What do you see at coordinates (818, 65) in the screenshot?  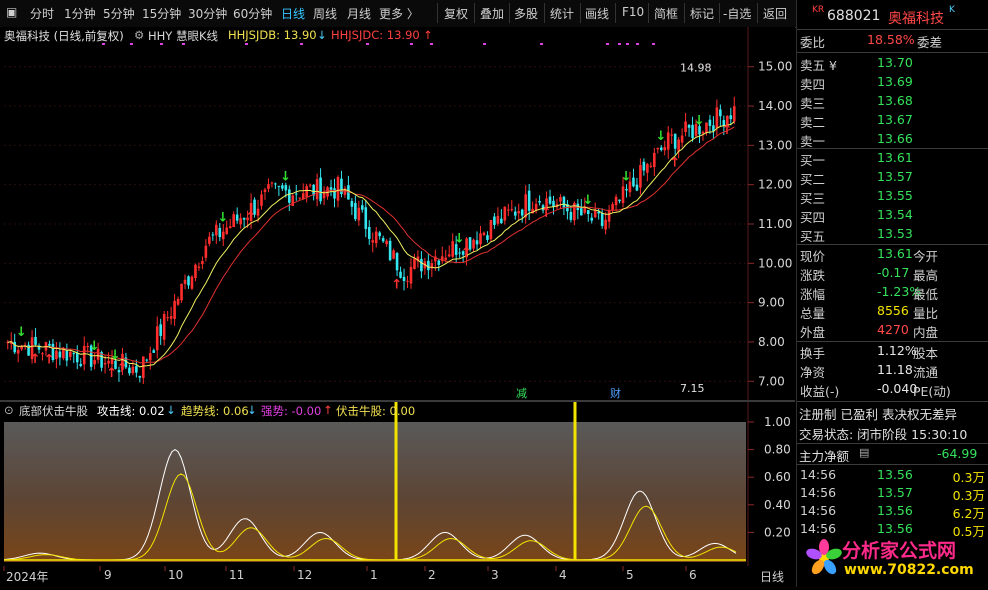 I see `ask-label: 卖五 ¥` at bounding box center [818, 65].